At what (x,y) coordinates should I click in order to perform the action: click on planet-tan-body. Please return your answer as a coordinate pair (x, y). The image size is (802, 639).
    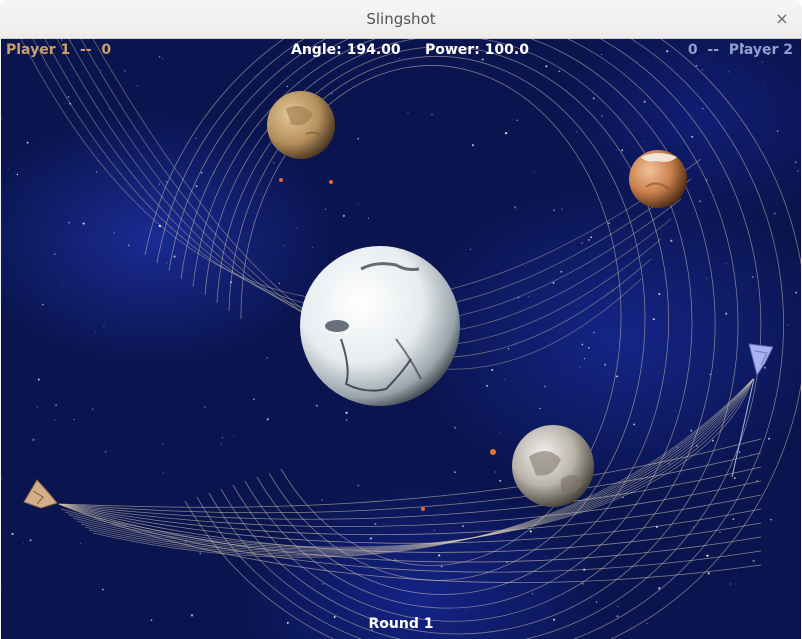
    Looking at the image, I should click on (301, 125).